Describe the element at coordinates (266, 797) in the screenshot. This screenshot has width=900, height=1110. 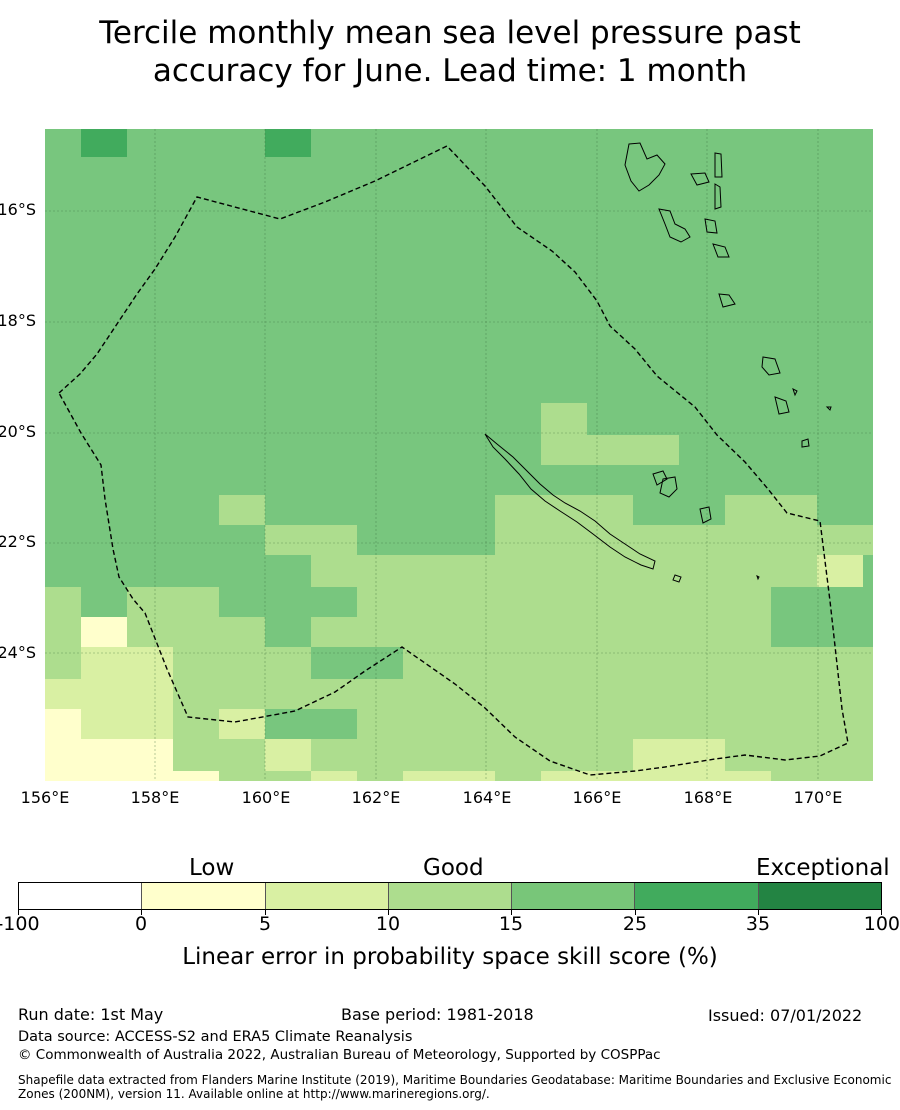
I see `lon-label-160e: 160°E` at that location.